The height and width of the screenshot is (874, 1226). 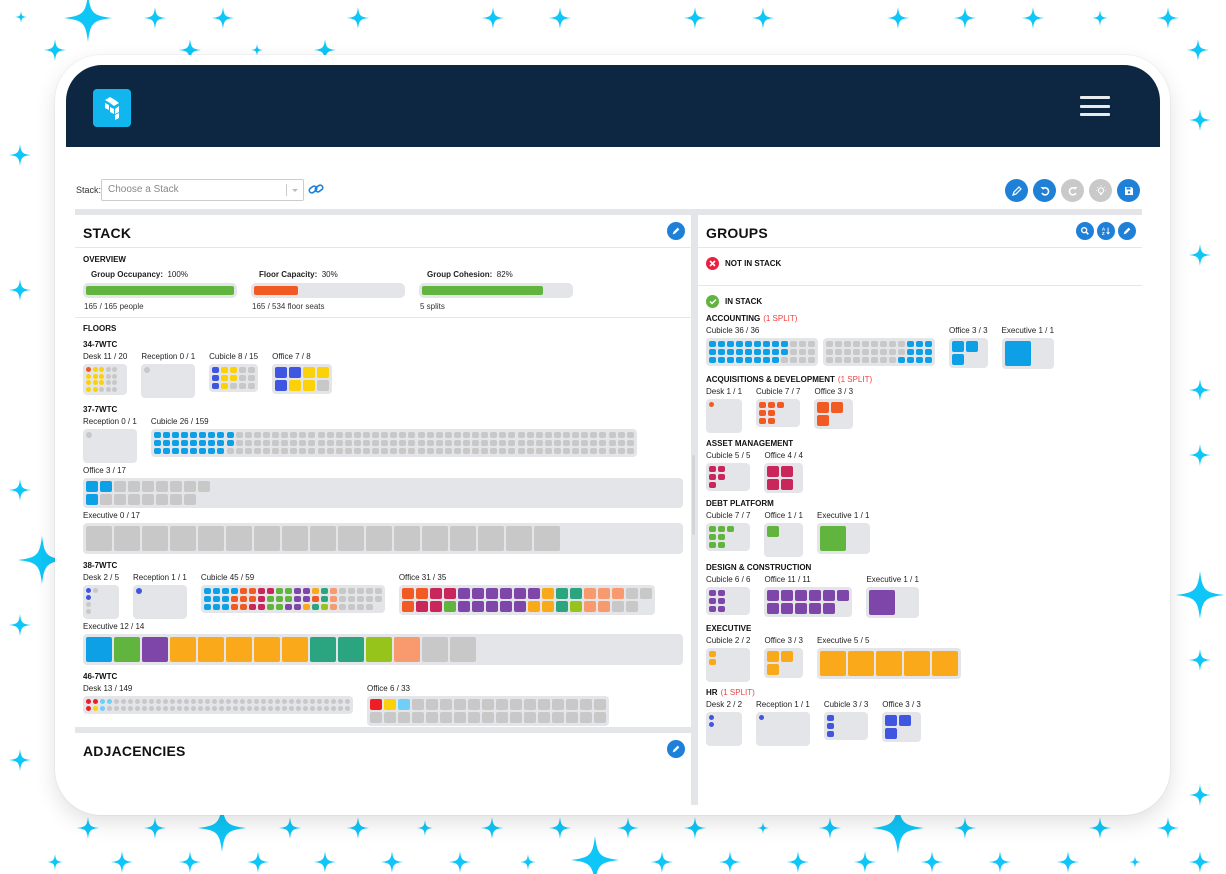 I want to click on group-title: ACQUISITIONS & DEVELOPMENT, so click(x=770, y=379).